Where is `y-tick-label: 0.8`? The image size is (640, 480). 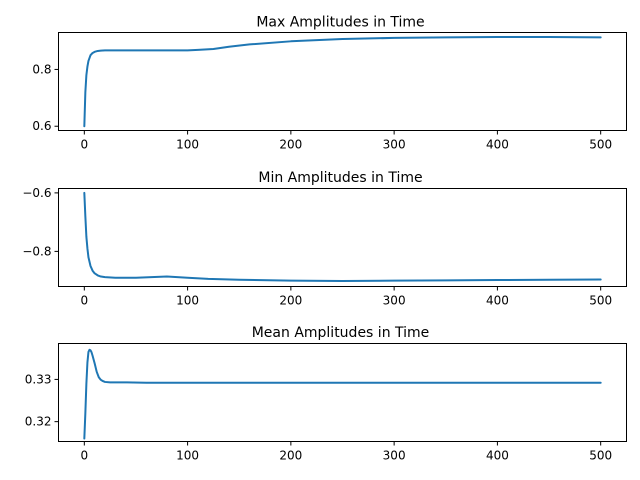 y-tick-label: 0.8 is located at coordinates (41, 69).